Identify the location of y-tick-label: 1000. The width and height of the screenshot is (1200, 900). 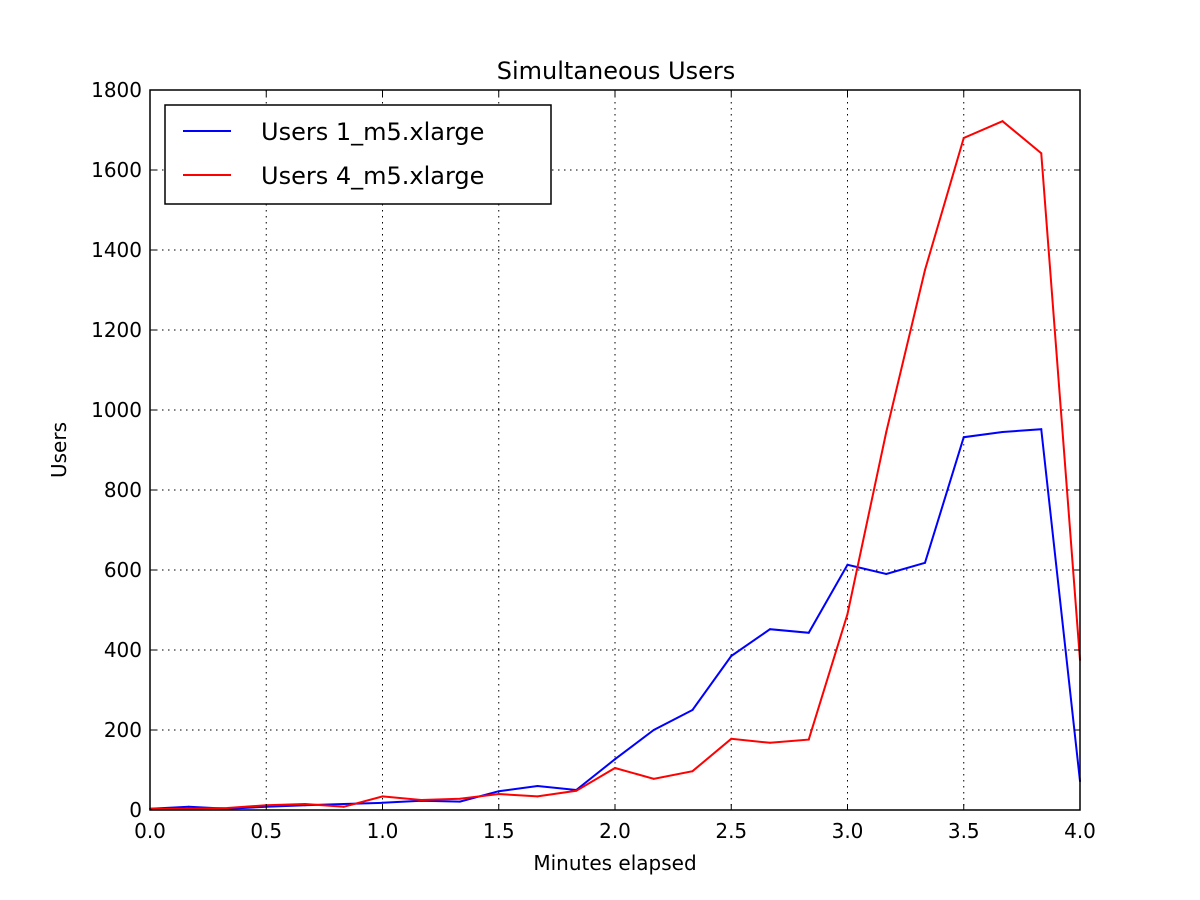
(116, 410).